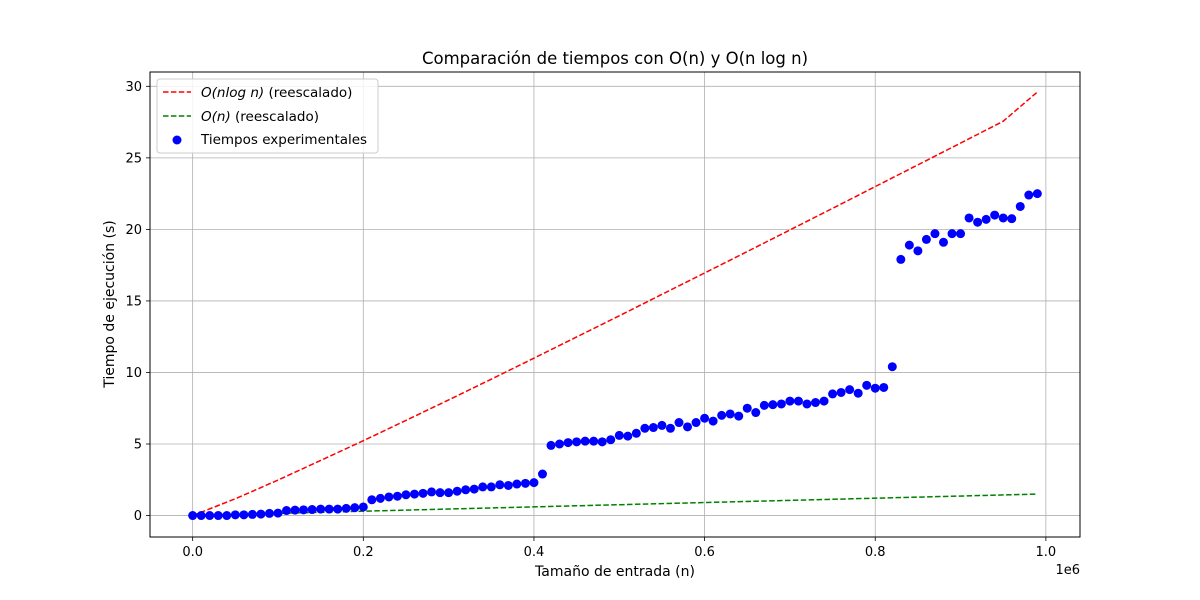  I want to click on legend-math-n: O(n), so click(216, 117).